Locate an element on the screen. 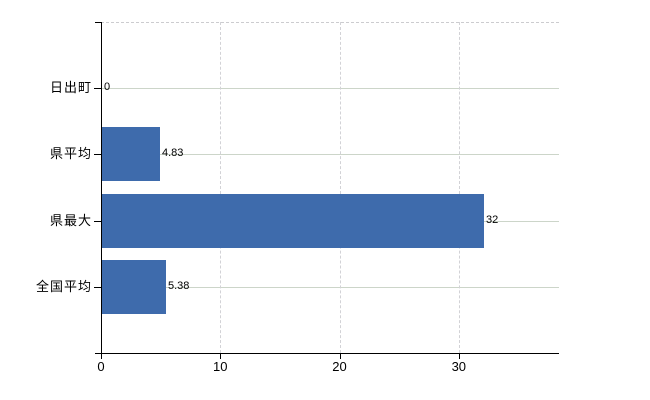 The height and width of the screenshot is (400, 650). x-axis-line is located at coordinates (327, 353).